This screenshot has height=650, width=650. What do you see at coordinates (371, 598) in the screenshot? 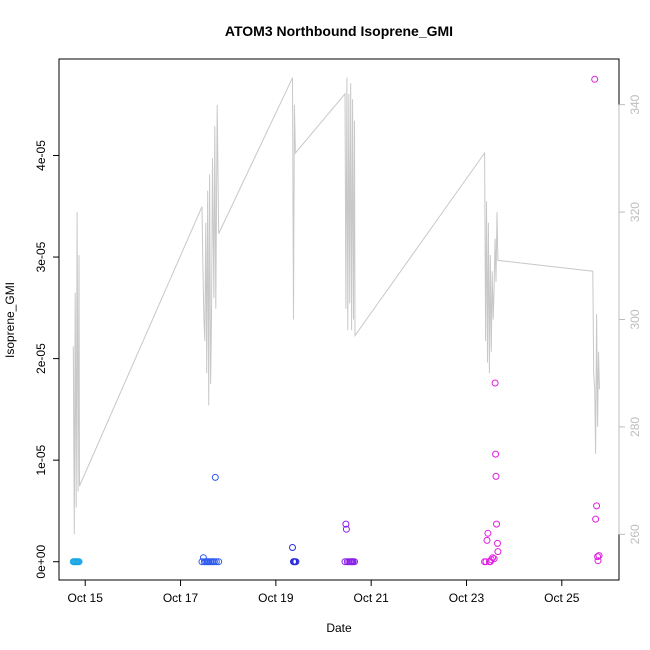
I see `x-tick-label: Oct 21` at bounding box center [371, 598].